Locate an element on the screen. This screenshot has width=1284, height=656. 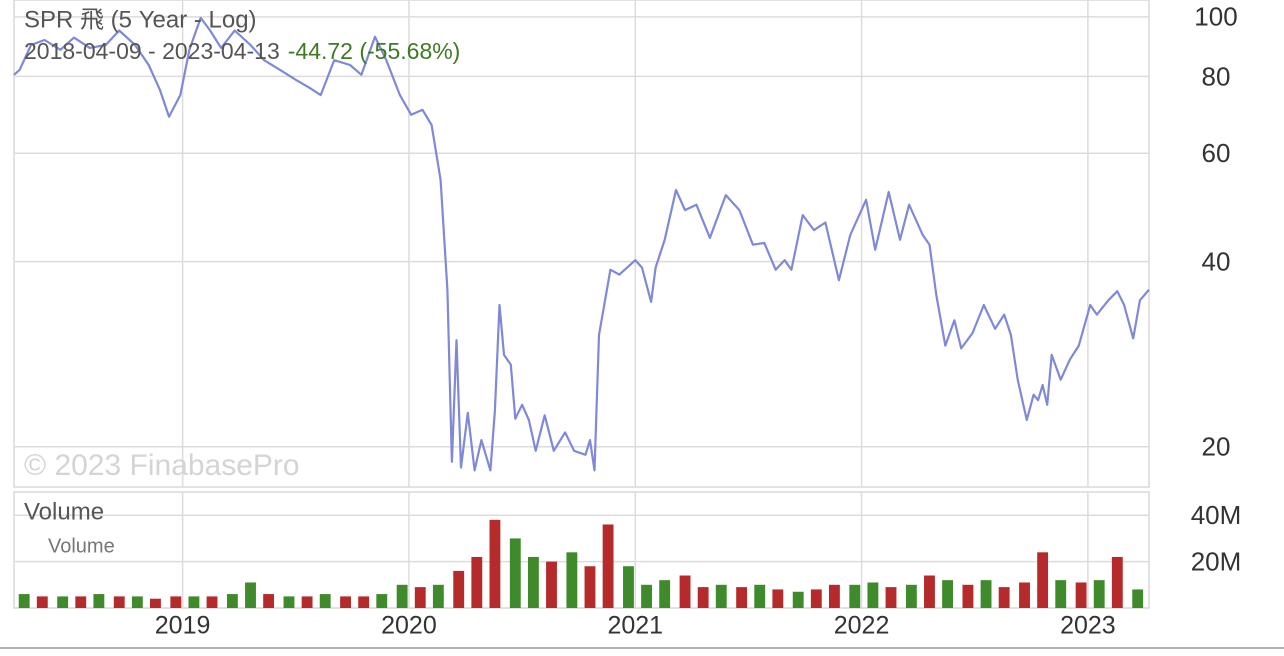
x-tick-label: 2023 is located at coordinates (1088, 626).